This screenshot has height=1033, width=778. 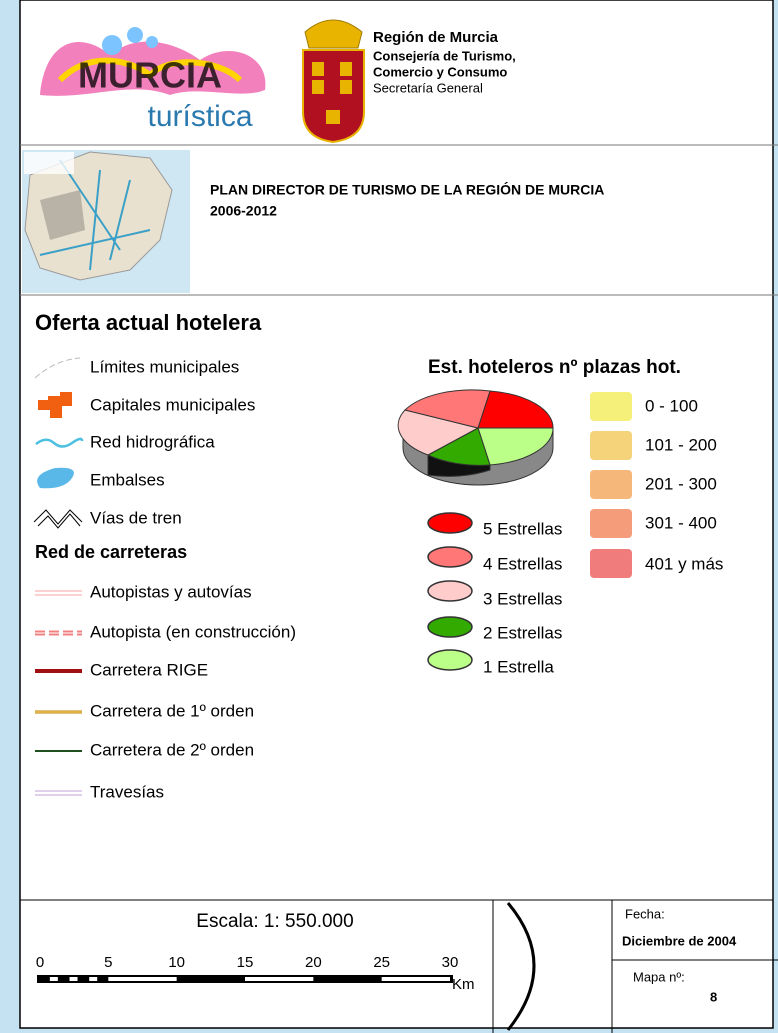 I want to click on scale-tick-label: 5, so click(x=108, y=962).